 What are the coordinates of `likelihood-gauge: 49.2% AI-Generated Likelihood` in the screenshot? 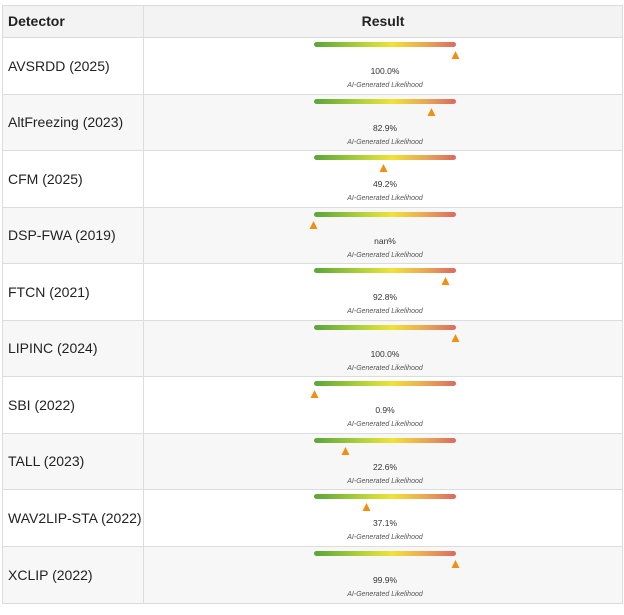 It's located at (385, 180).